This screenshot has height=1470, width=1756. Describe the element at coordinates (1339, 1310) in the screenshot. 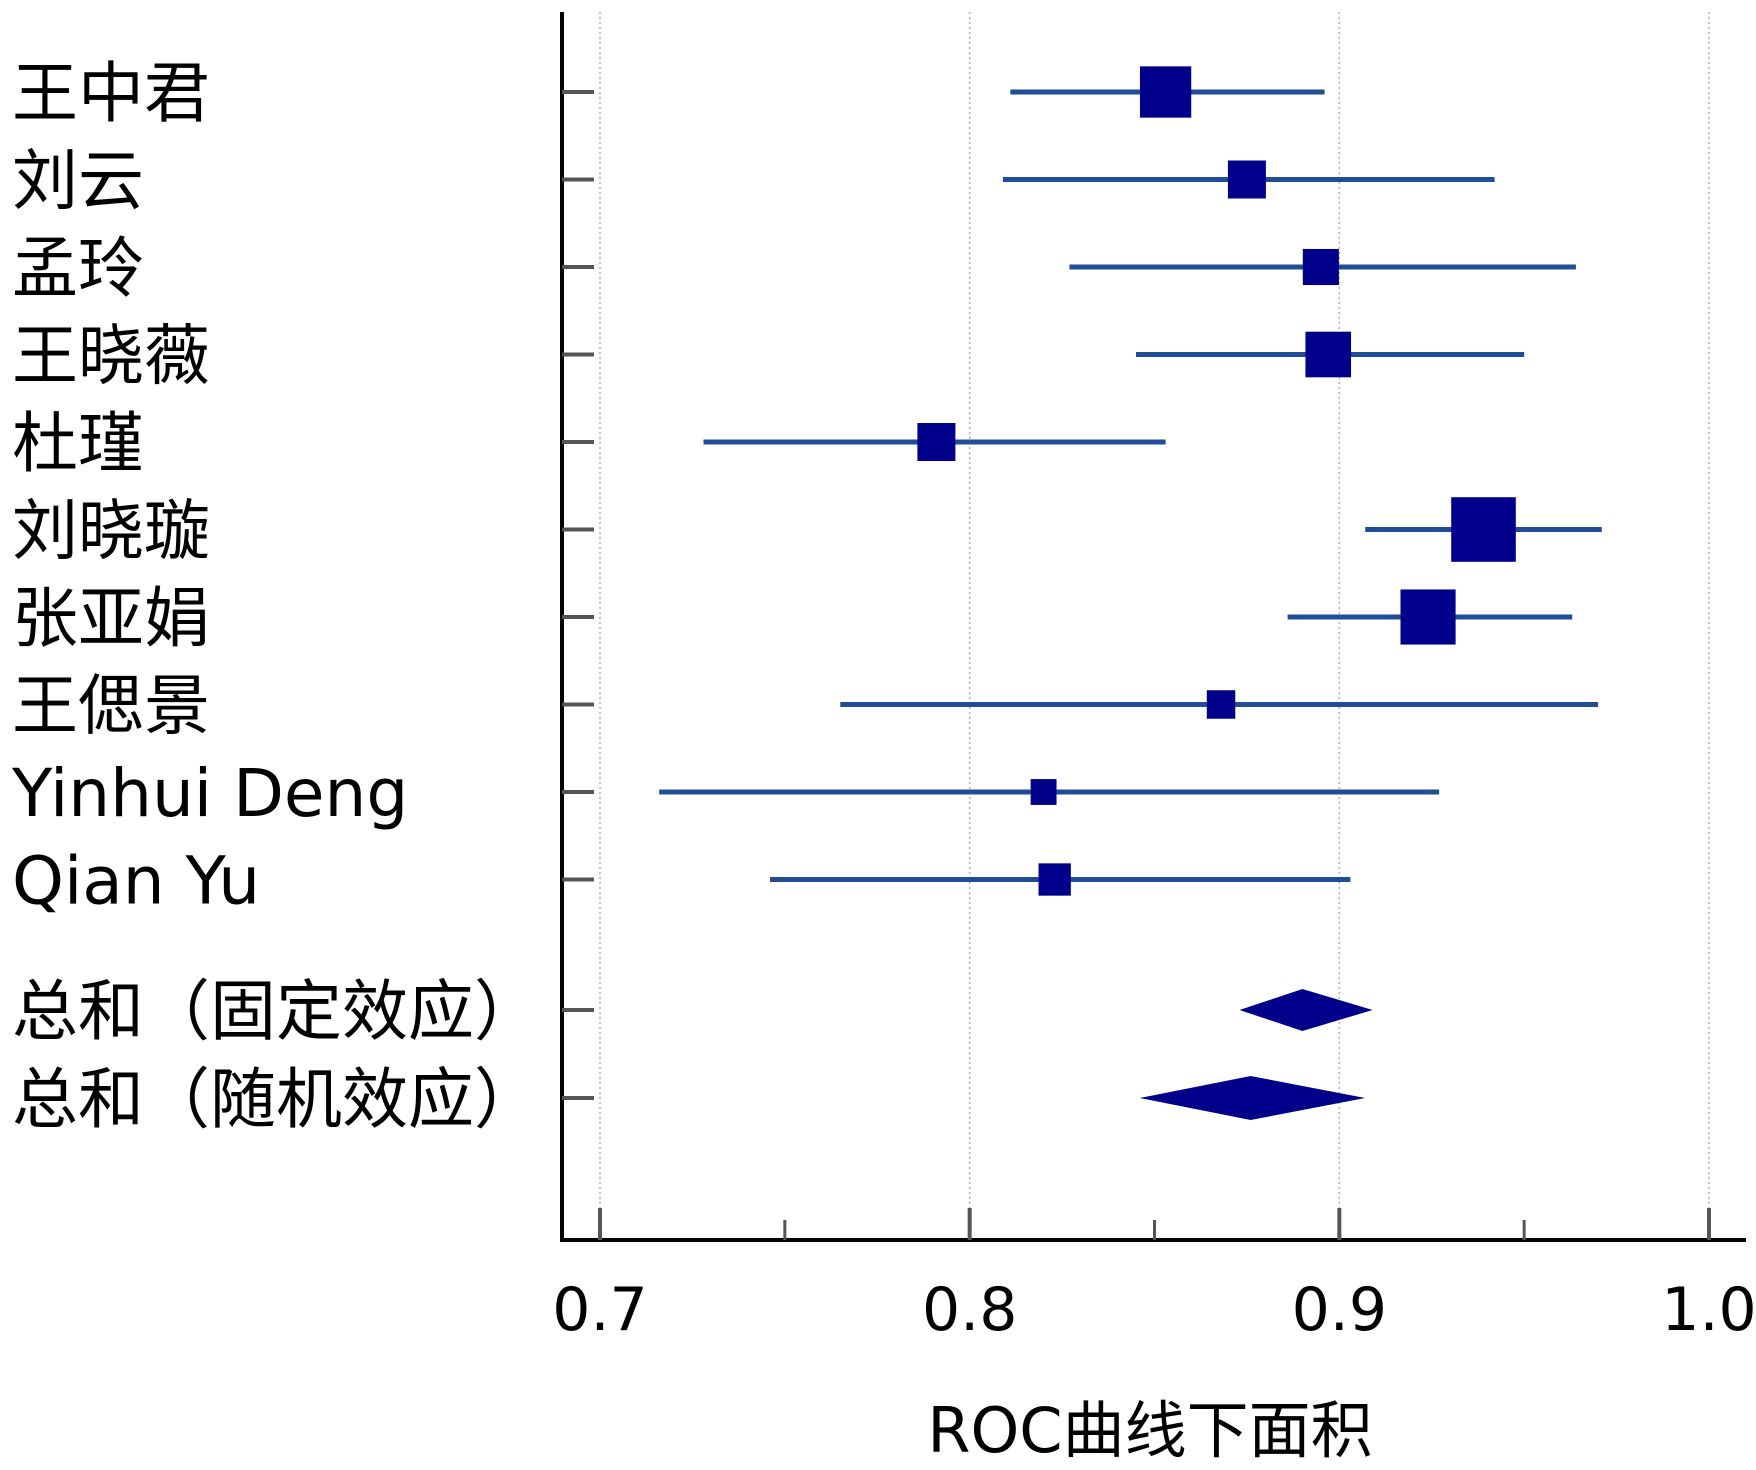

I see `x-tick-label: 0.9` at that location.